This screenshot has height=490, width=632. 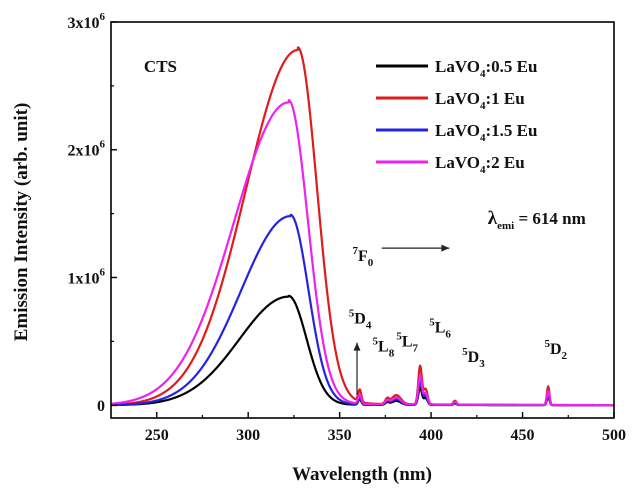 I want to click on x-tick-label: 250, so click(x=157, y=435).